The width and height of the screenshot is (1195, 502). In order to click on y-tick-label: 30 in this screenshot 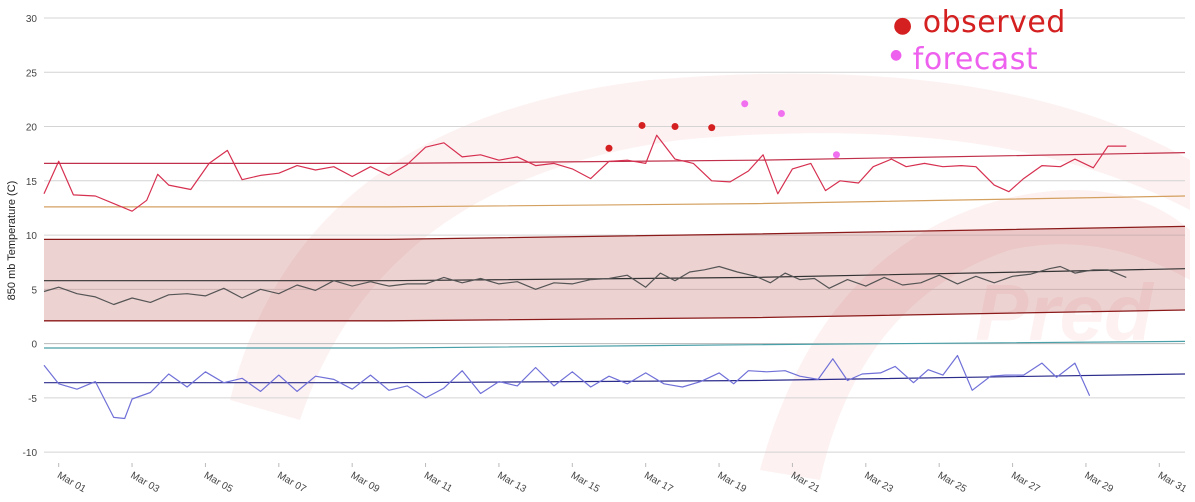, I will do `click(32, 19)`.